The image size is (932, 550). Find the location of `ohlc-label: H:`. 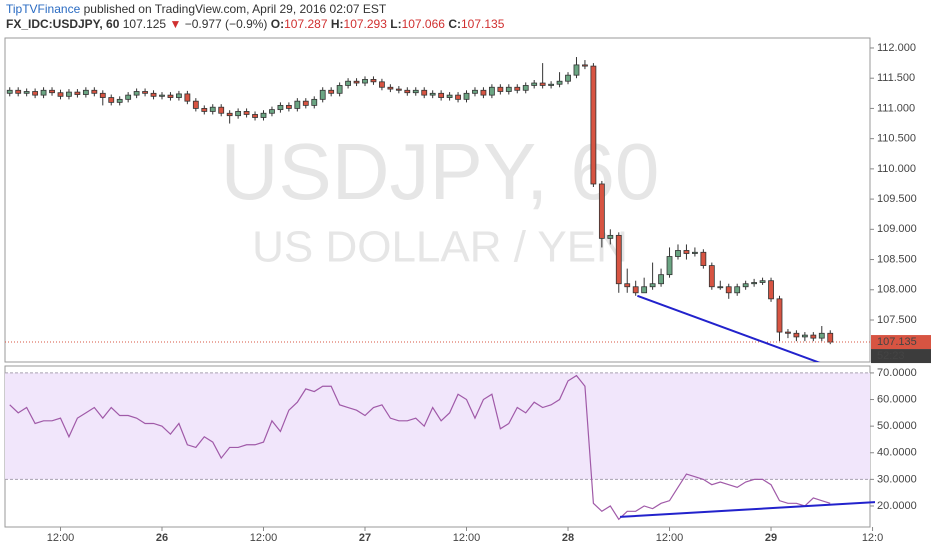

ohlc-label: H: is located at coordinates (337, 24).